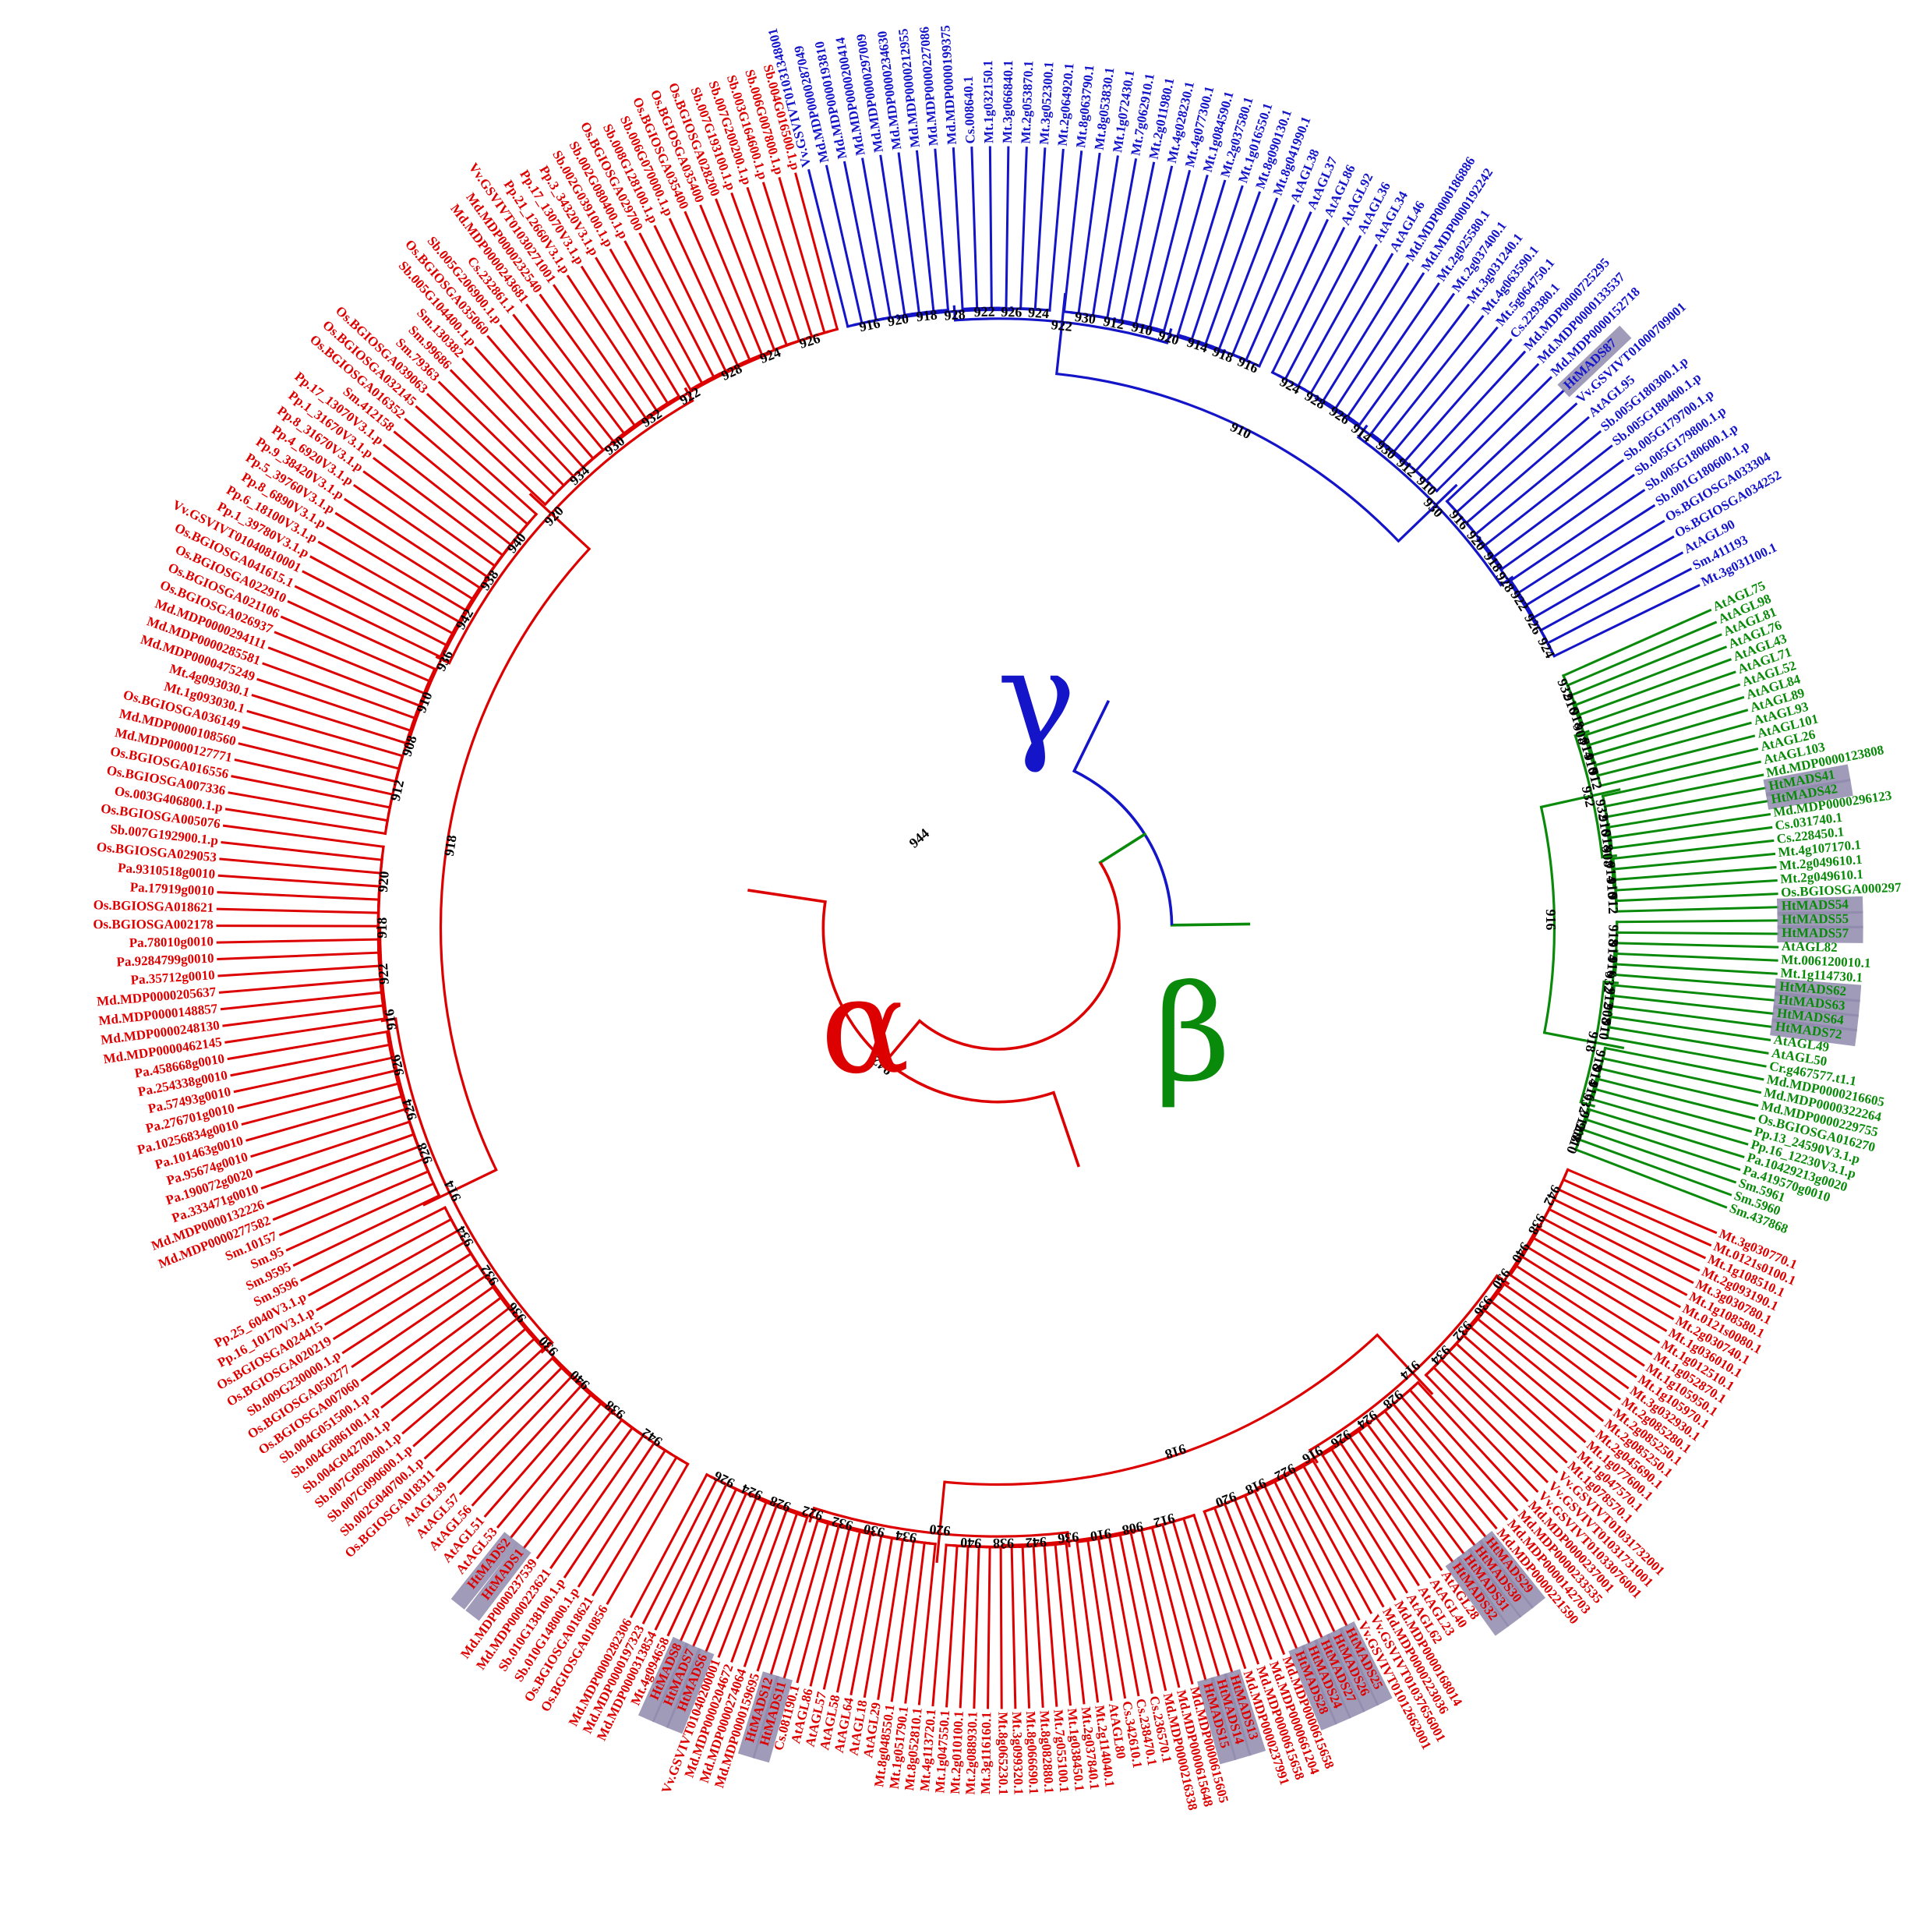 This screenshot has width=1932, height=1923. What do you see at coordinates (865, 1026) in the screenshot?
I see `clade-label-alpha: α` at bounding box center [865, 1026].